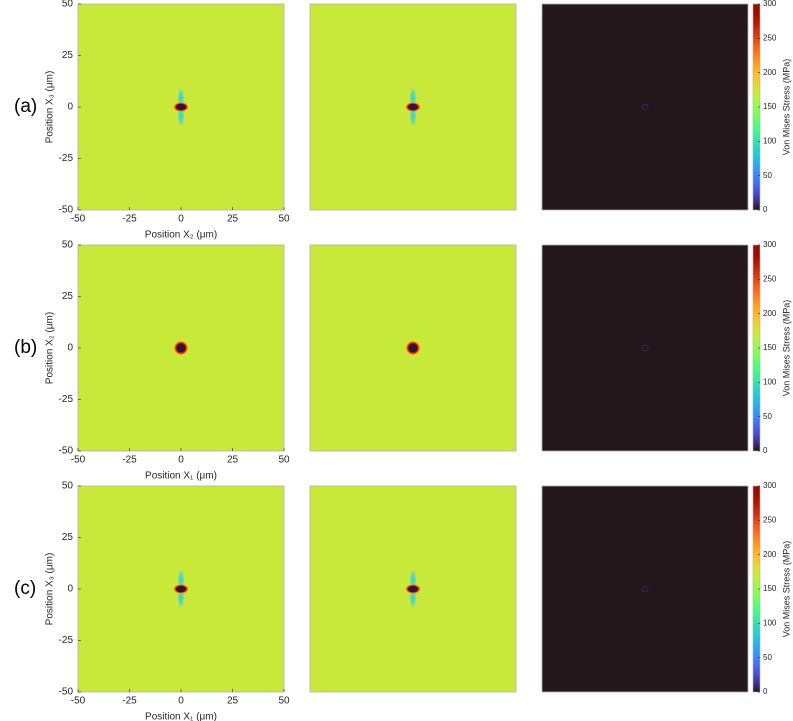 Image resolution: width=793 pixels, height=721 pixels. Describe the element at coordinates (50, 348) in the screenshot. I see `y-axis-label: Position X₂ (μm)` at that location.